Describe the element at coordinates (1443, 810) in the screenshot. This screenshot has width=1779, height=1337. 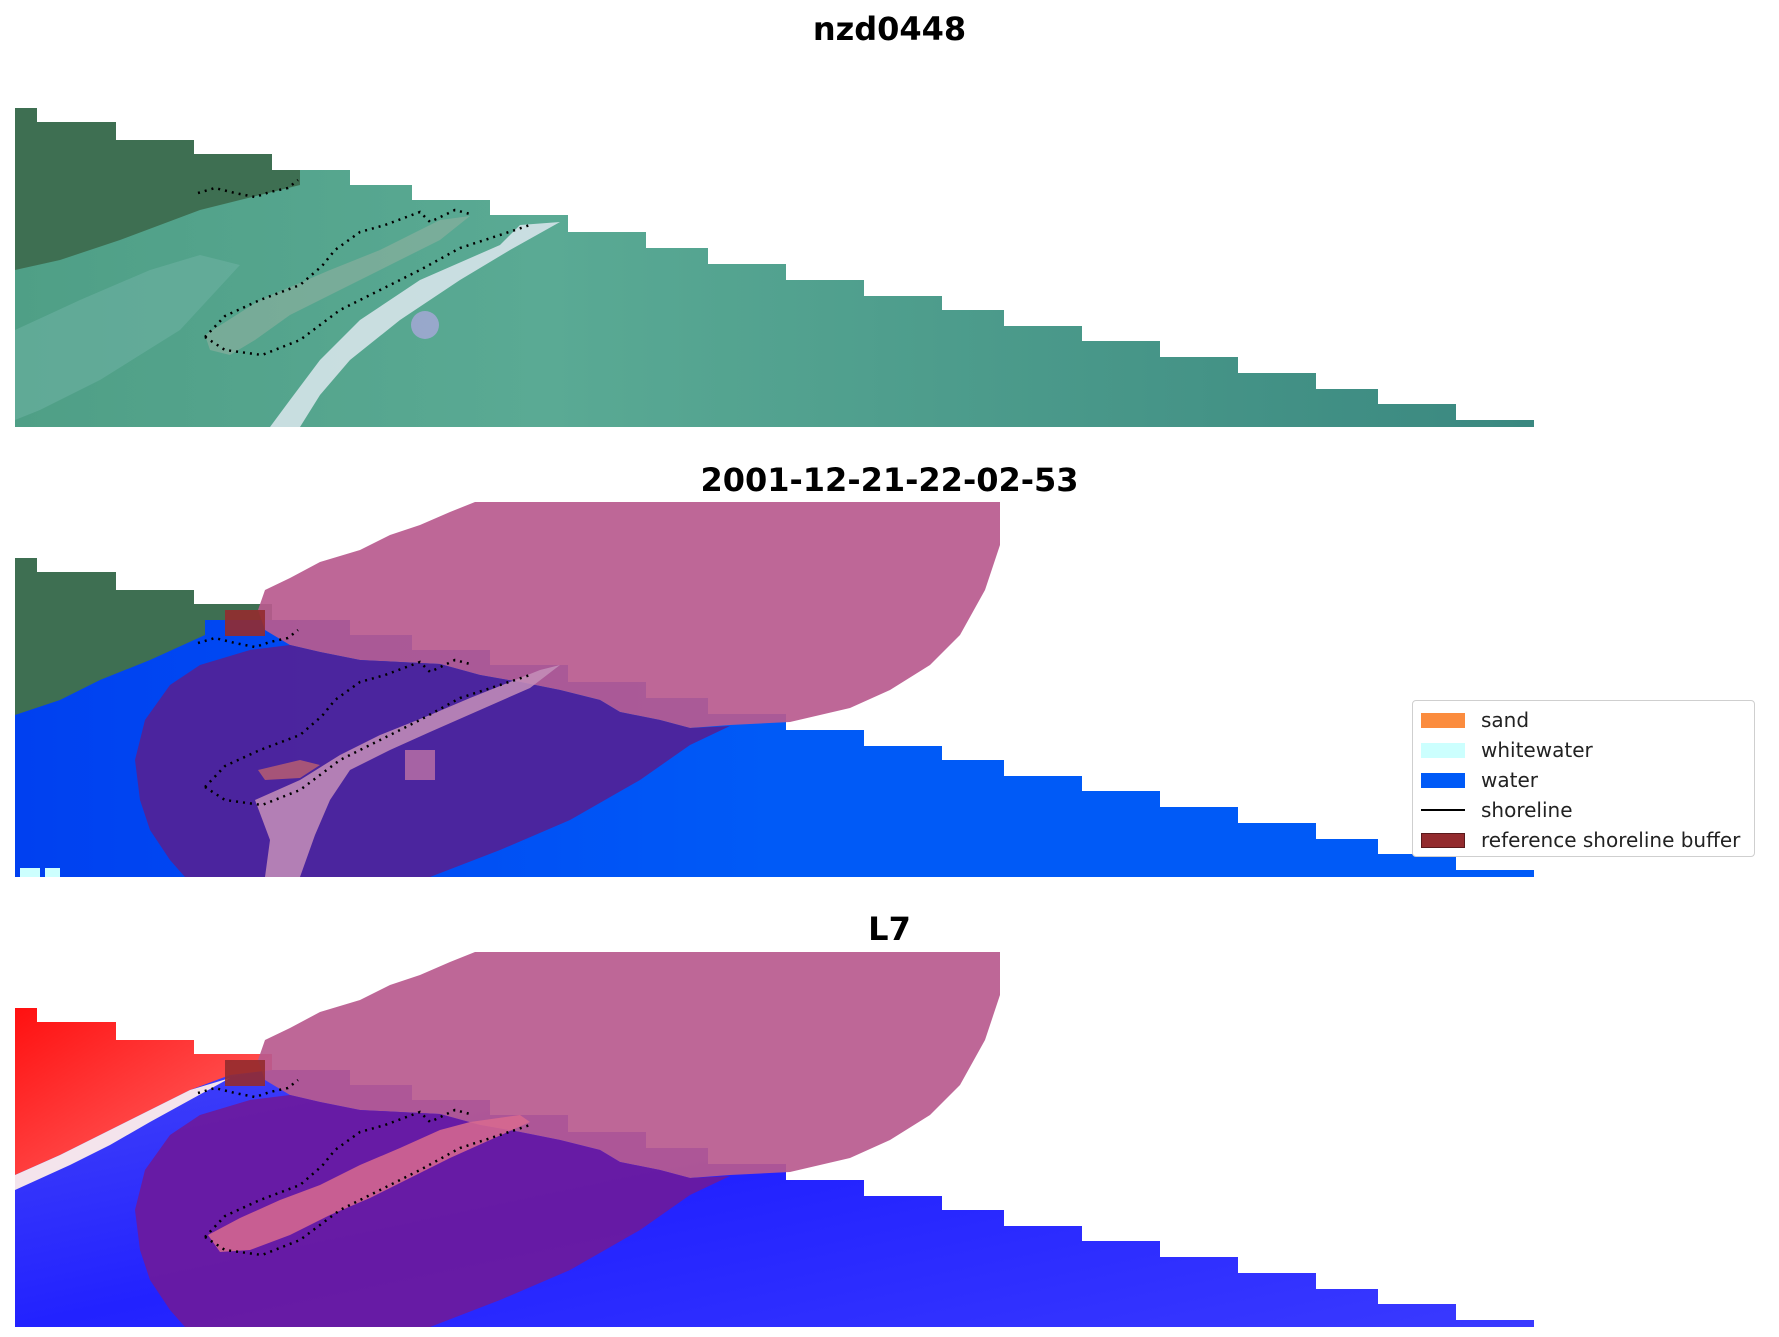
I see `shoreline-swatch` at that location.